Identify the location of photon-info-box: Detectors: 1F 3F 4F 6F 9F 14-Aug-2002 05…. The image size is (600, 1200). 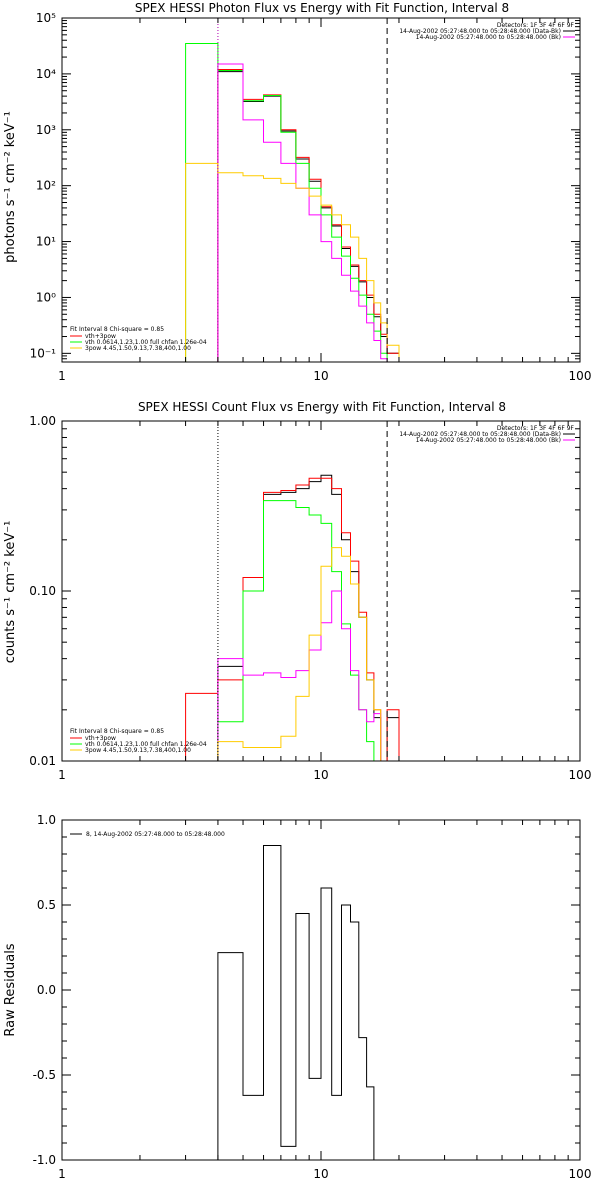
(487, 31).